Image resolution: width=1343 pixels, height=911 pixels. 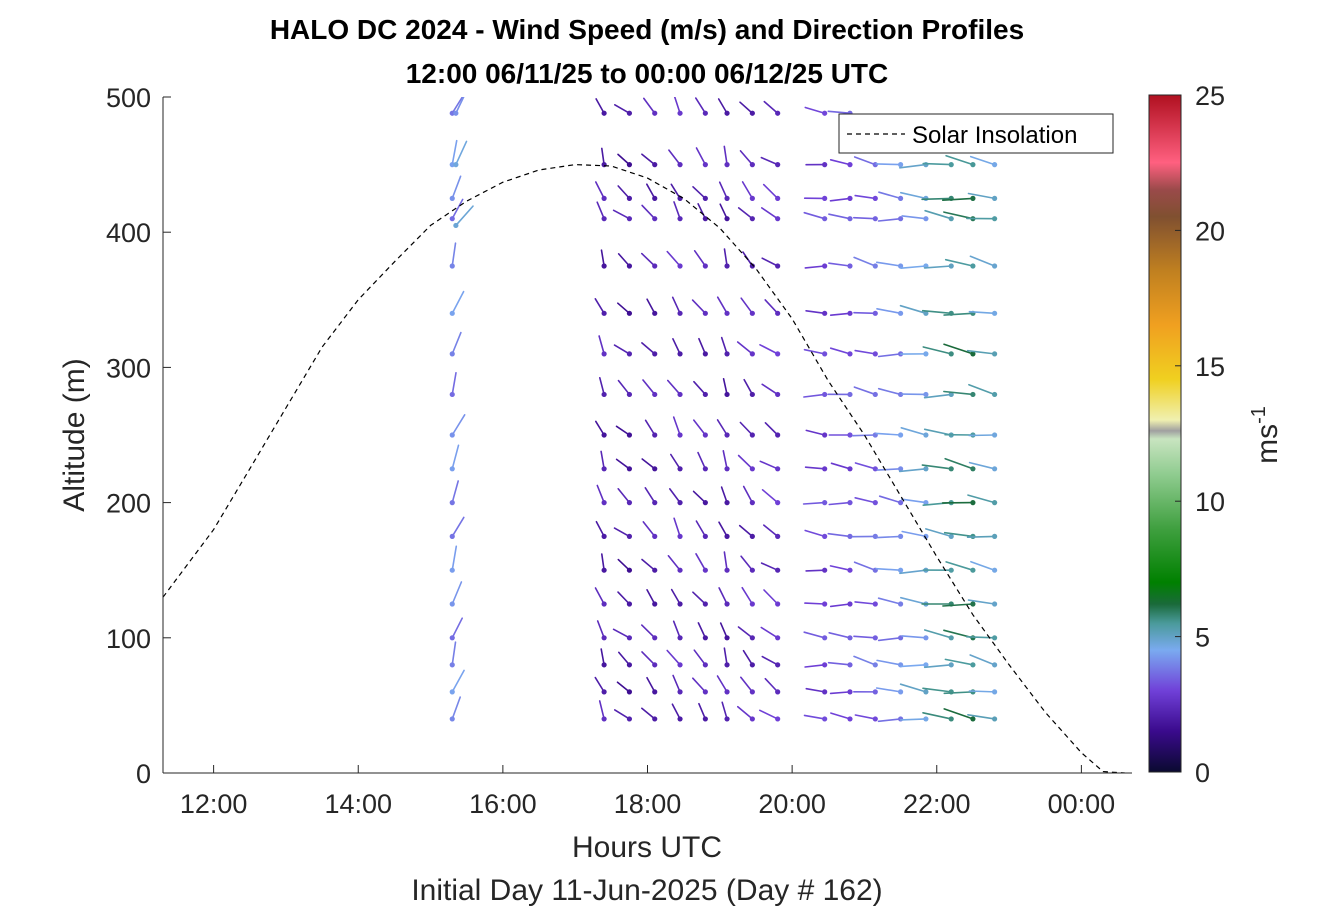 What do you see at coordinates (647, 73) in the screenshot?
I see `chart-subtitle: 12:00 06/11/25 to 00:00 06/12/25 UTC` at bounding box center [647, 73].